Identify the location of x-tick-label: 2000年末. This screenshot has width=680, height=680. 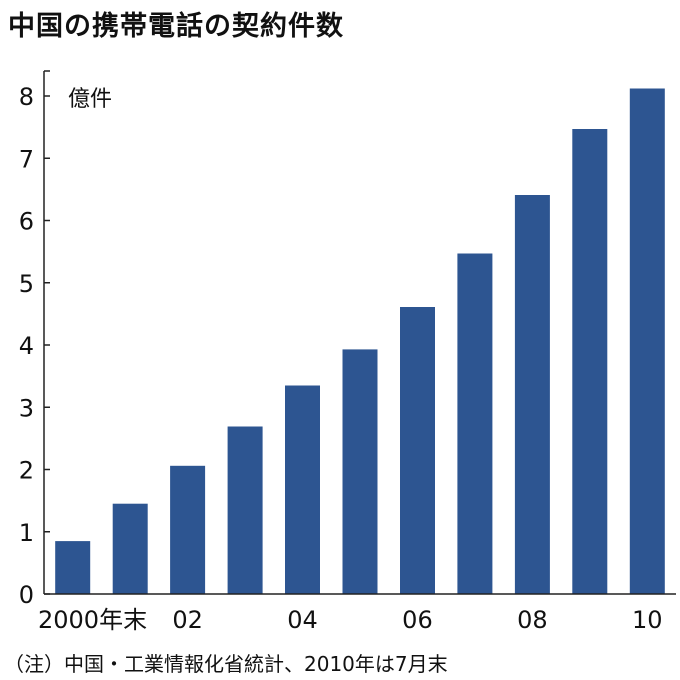
(92, 620).